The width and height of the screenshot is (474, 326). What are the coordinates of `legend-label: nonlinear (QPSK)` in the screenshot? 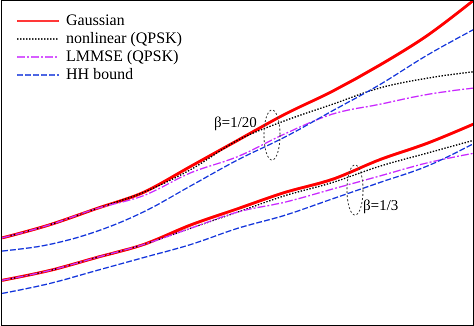 It's located at (124, 39).